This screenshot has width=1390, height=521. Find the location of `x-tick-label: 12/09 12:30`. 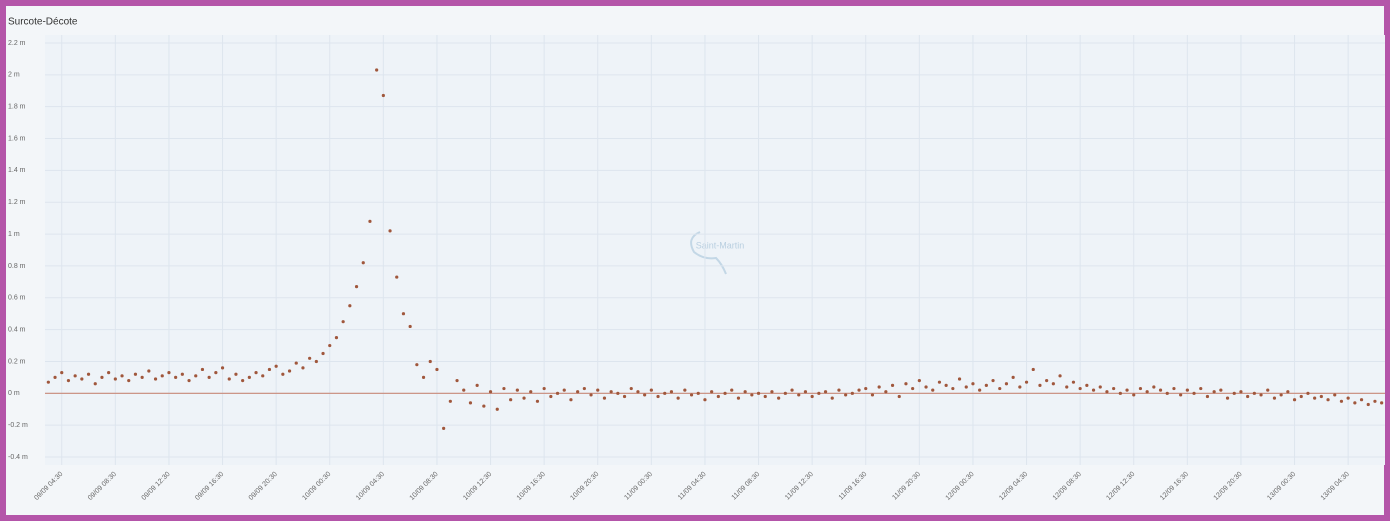

x-tick-label: 12/09 12:30 is located at coordinates (1120, 486).